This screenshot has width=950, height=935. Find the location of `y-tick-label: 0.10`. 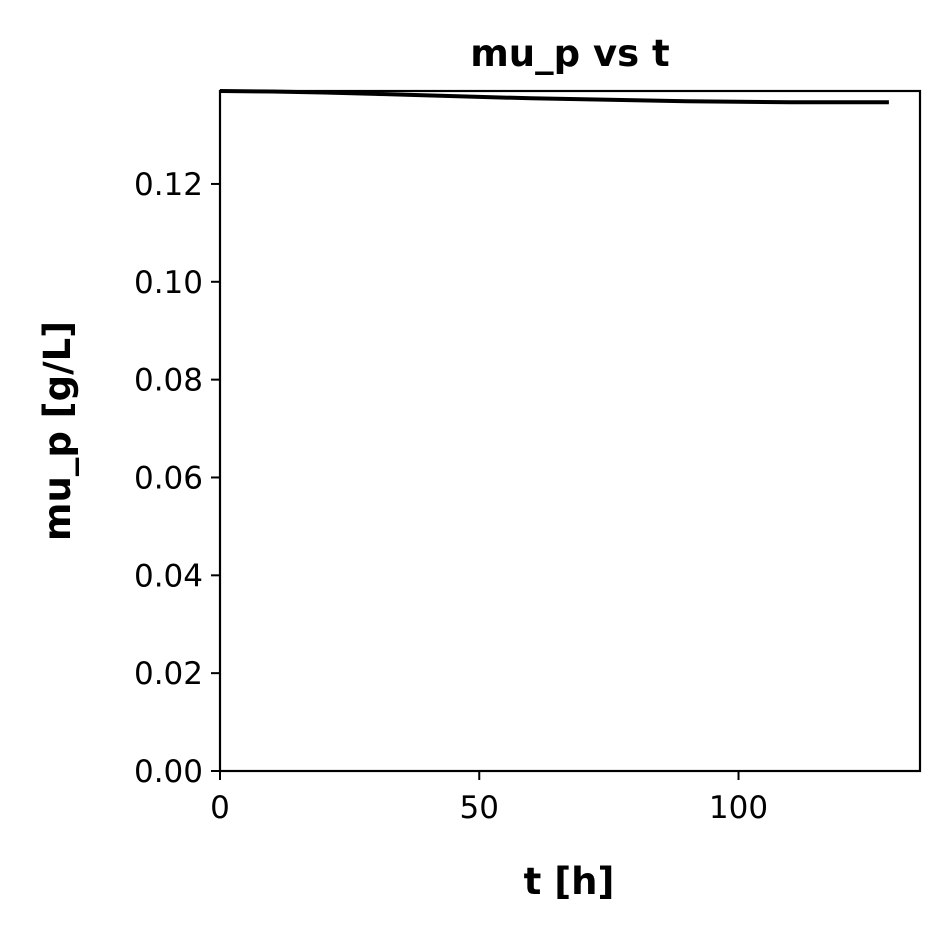

y-tick-label: 0.10 is located at coordinates (168, 283).